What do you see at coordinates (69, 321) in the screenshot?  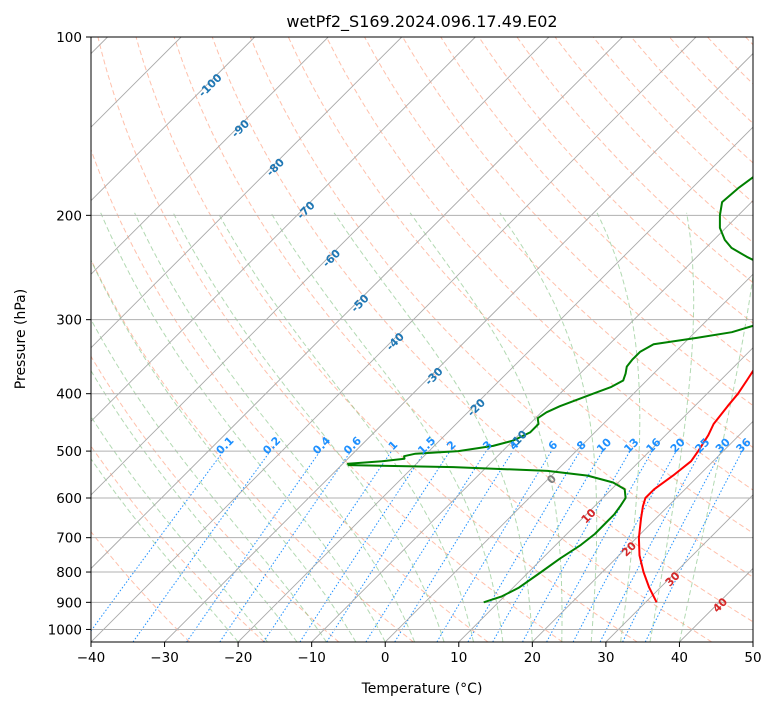 I see `y-tick-label: 300` at bounding box center [69, 321].